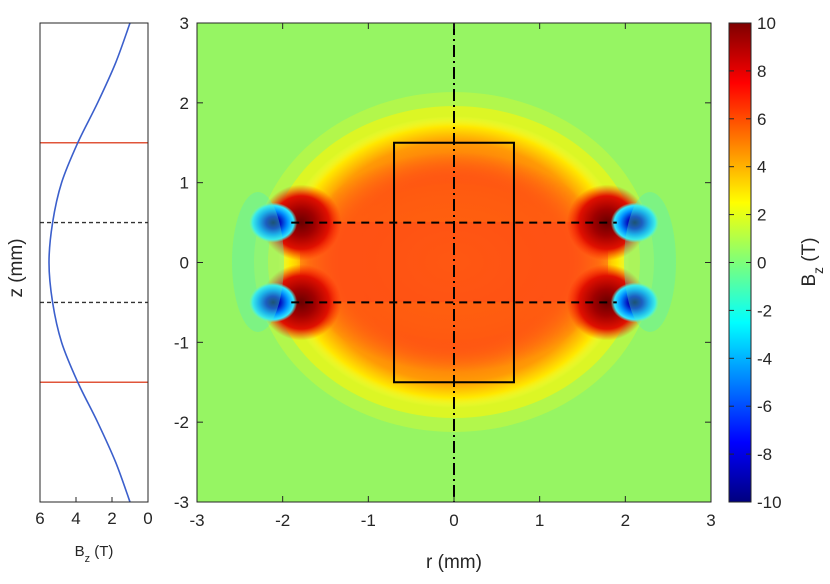 This screenshot has width=830, height=584. I want to click on colorbar-label: Bz (T), so click(812, 261).